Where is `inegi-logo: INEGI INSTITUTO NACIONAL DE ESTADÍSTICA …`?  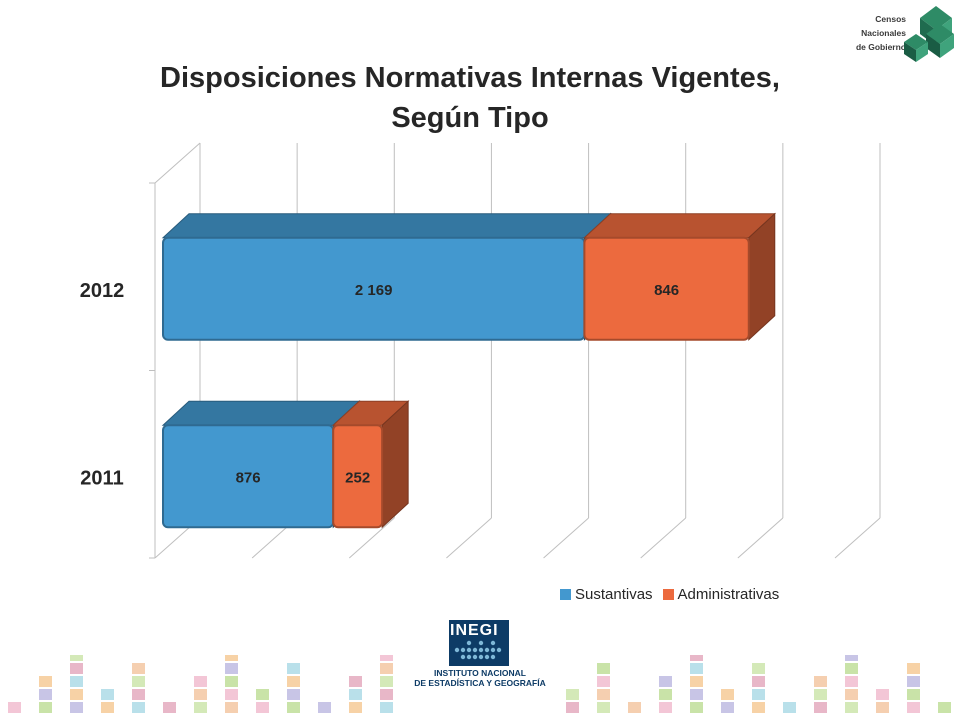
inegi-logo: INEGI INSTITUTO NACIONAL DE ESTADÍSTICA … is located at coordinates (480, 661).